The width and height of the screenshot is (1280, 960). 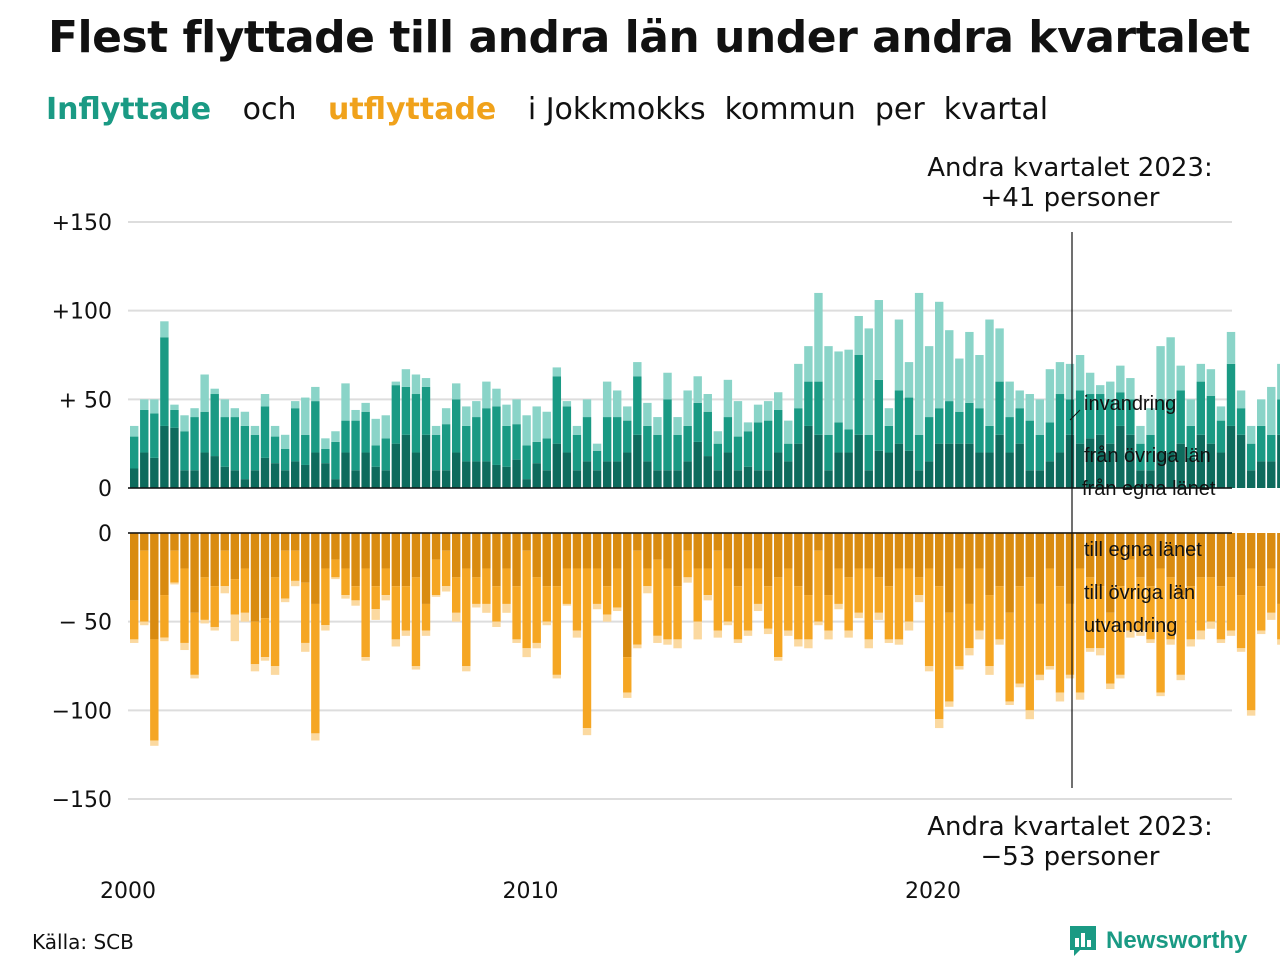 I want to click on label-till-ovriga-lan: till övriga län, so click(x=1139, y=593).